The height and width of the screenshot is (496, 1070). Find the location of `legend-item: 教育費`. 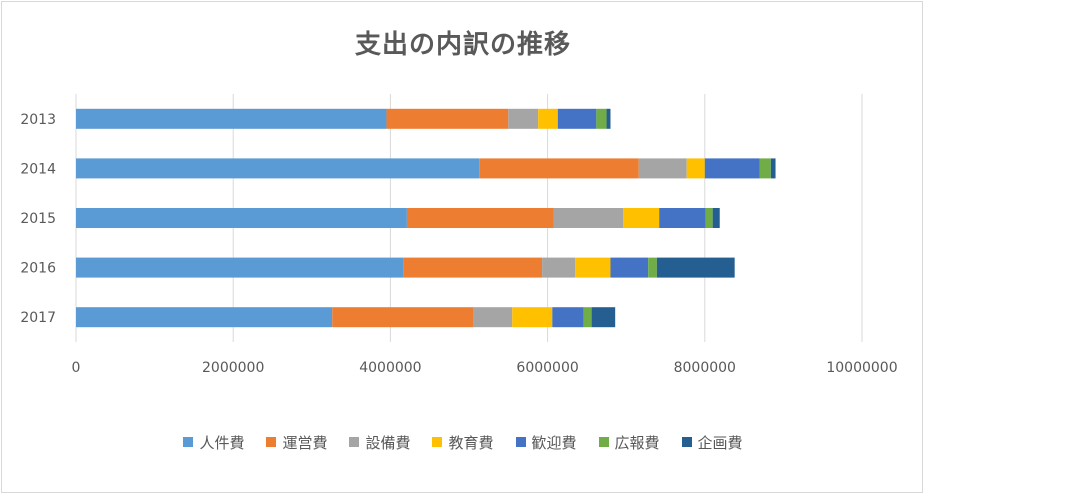

legend-item: 教育費 is located at coordinates (463, 442).